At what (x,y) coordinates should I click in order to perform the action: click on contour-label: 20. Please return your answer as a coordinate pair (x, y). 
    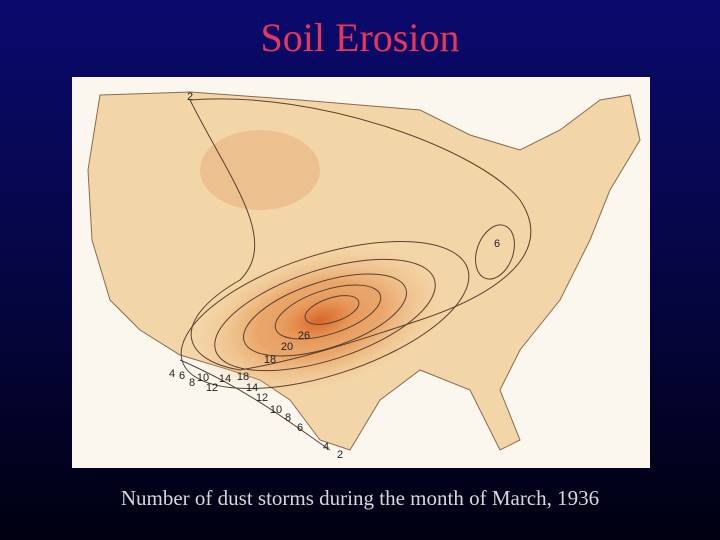
    Looking at the image, I should click on (287, 347).